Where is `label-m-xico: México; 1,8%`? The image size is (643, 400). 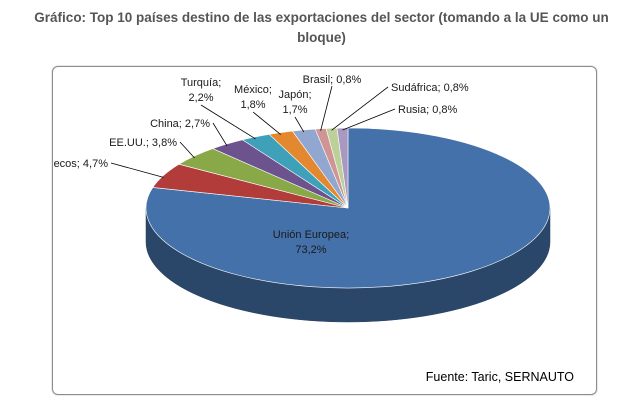 label-m-xico: México; 1,8% is located at coordinates (253, 97).